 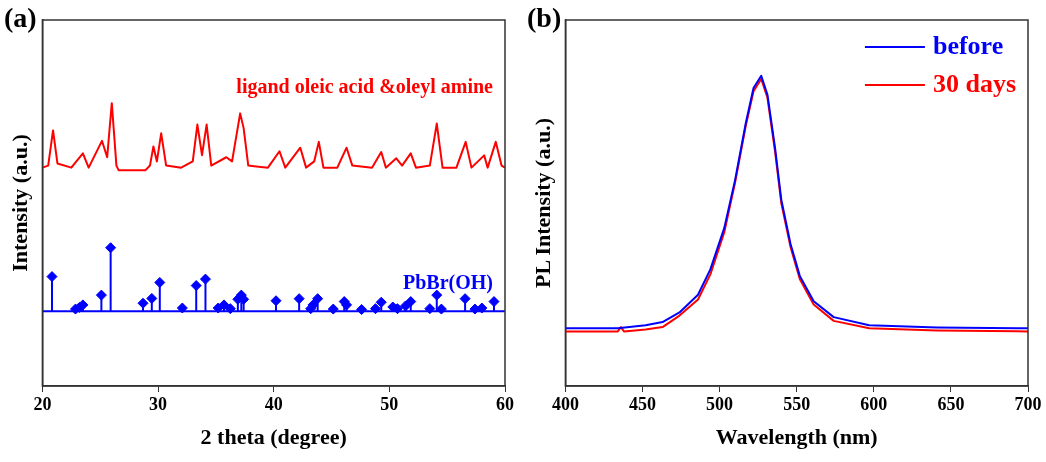 What do you see at coordinates (273, 437) in the screenshot?
I see `x-axis-title: 2 theta (degree)` at bounding box center [273, 437].